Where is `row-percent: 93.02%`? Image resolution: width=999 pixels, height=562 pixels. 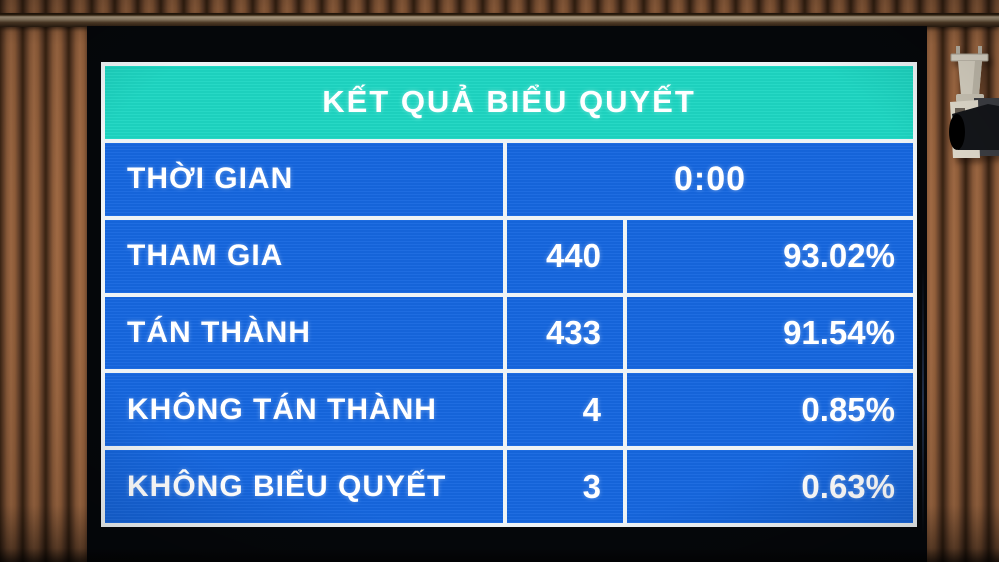 row-percent: 93.02% is located at coordinates (770, 256).